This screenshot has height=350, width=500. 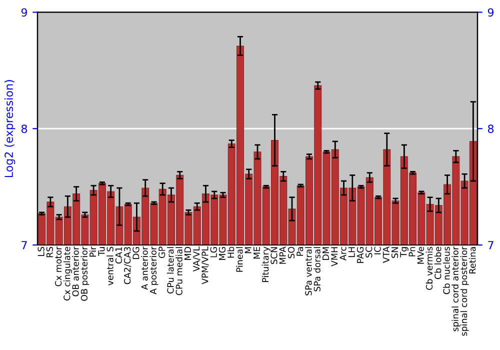 What do you see at coordinates (308, 271) in the screenshot?
I see `x-tick-label: SPa ventral` at bounding box center [308, 271].